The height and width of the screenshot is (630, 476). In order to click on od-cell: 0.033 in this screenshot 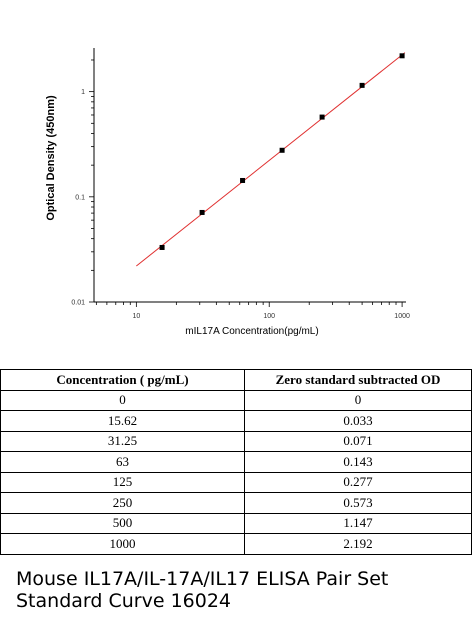, I will do `click(358, 421)`.